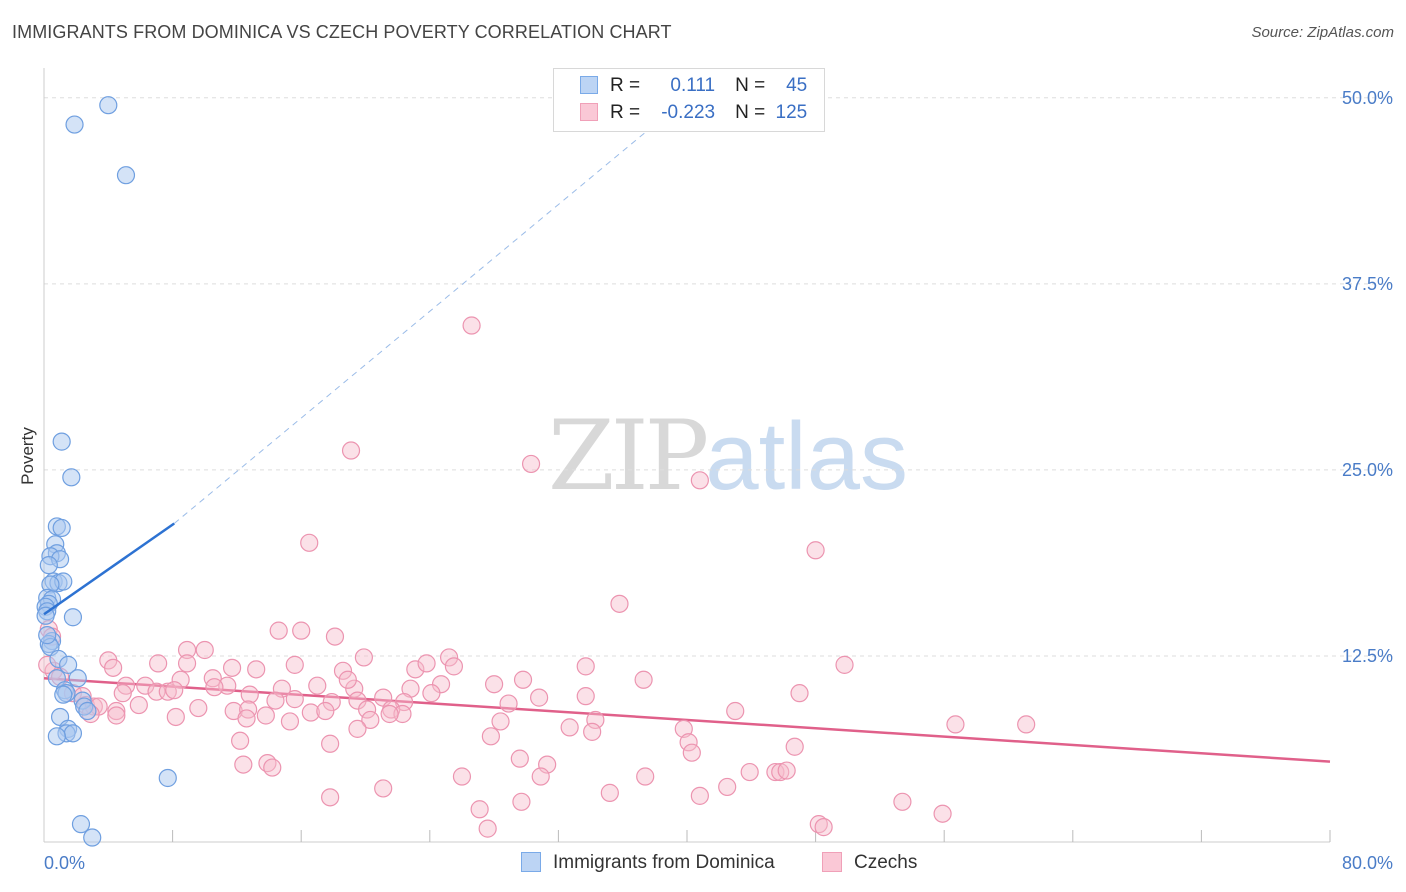 This screenshot has width=1406, height=892. I want to click on legend: R = 0.111 N = 45 R = -0.223 N = 125, so click(689, 100).